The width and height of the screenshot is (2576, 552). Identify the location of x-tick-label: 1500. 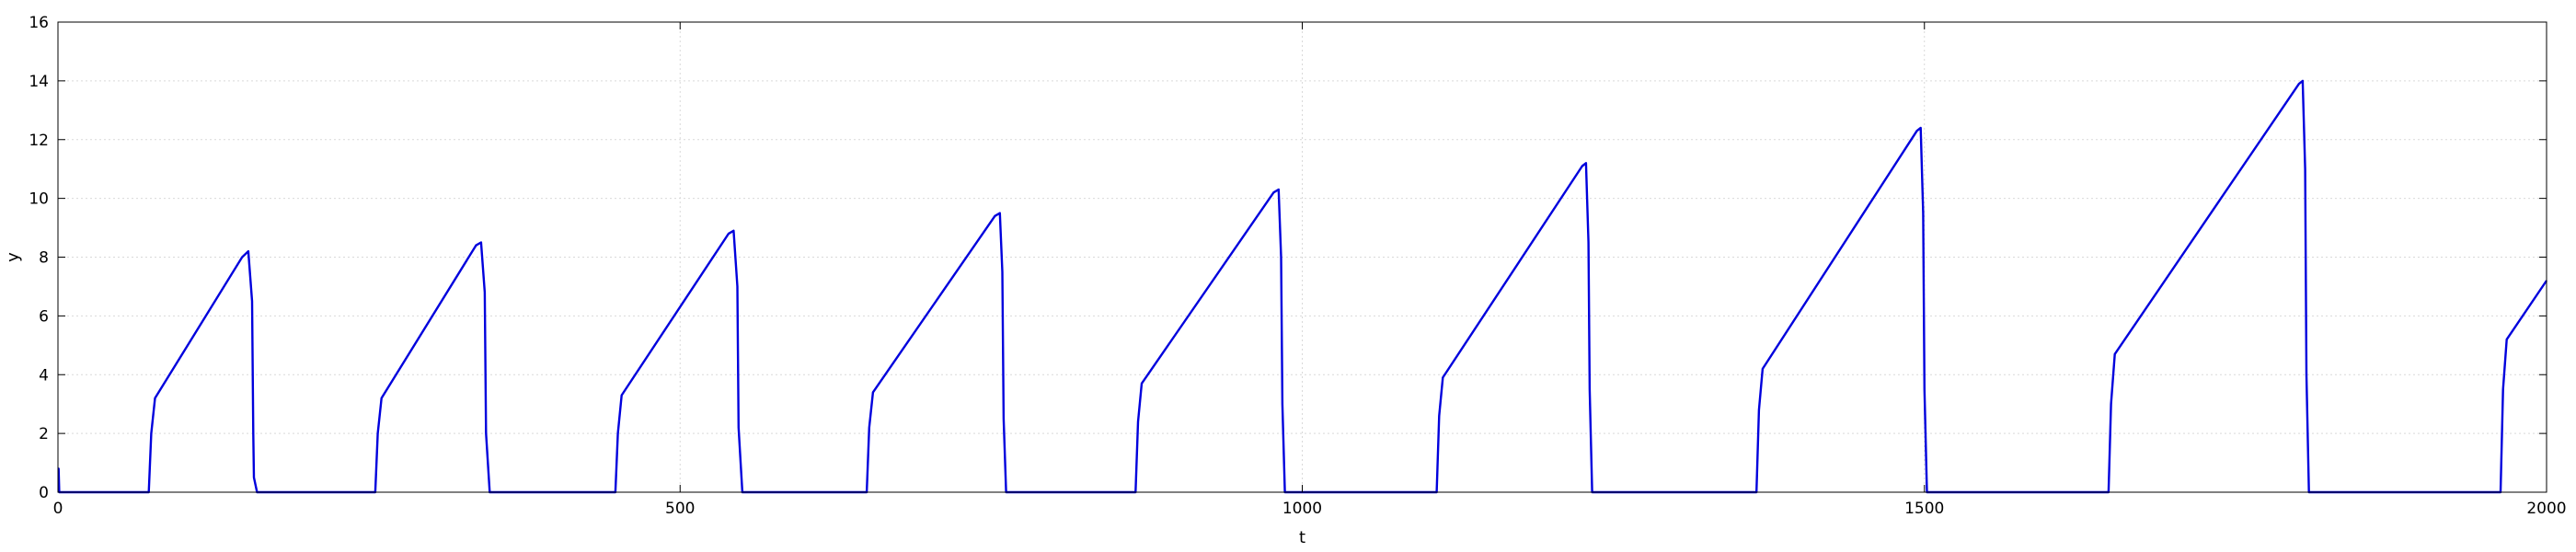
(1924, 509).